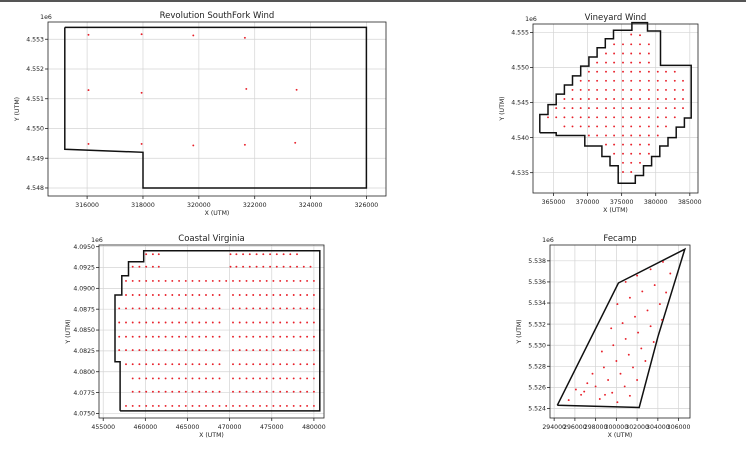 The width and height of the screenshot is (746, 450). What do you see at coordinates (575, 427) in the screenshot?
I see `x-tick-label: 296000` at bounding box center [575, 427].